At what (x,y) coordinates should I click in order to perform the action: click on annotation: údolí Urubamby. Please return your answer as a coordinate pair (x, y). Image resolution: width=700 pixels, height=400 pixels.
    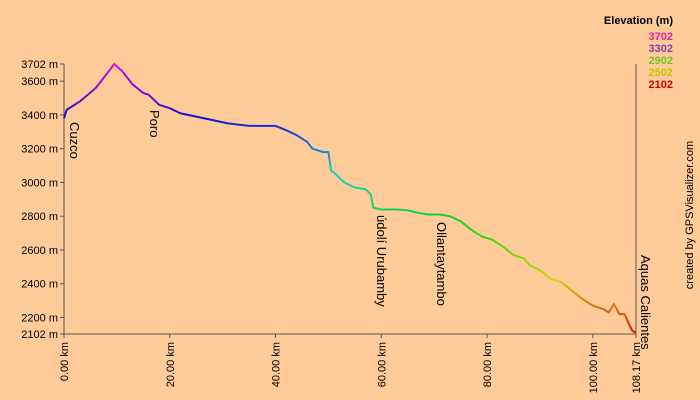
    Looking at the image, I should click on (381, 261).